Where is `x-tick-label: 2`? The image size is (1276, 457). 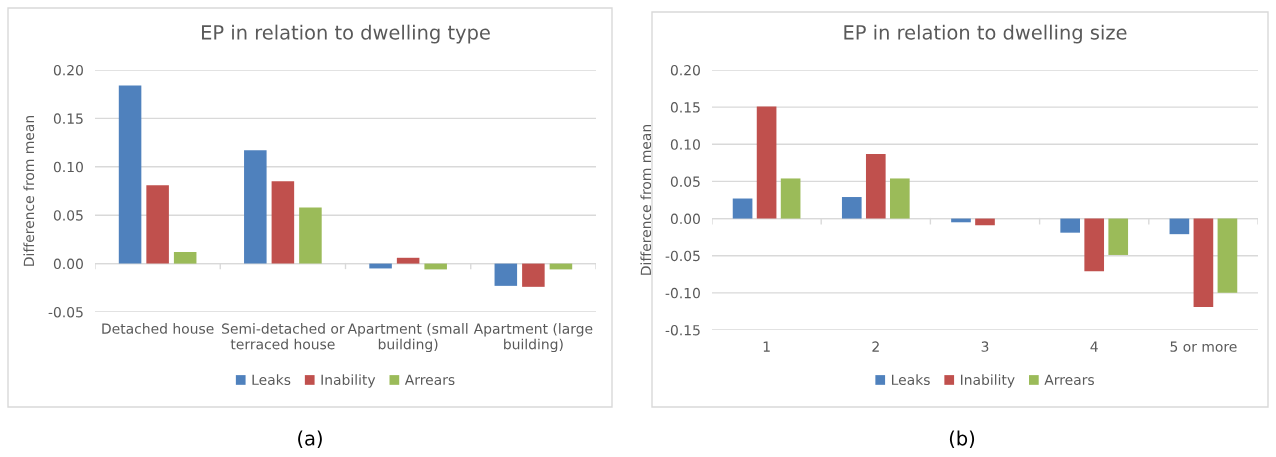 x-tick-label: 2 is located at coordinates (875, 346).